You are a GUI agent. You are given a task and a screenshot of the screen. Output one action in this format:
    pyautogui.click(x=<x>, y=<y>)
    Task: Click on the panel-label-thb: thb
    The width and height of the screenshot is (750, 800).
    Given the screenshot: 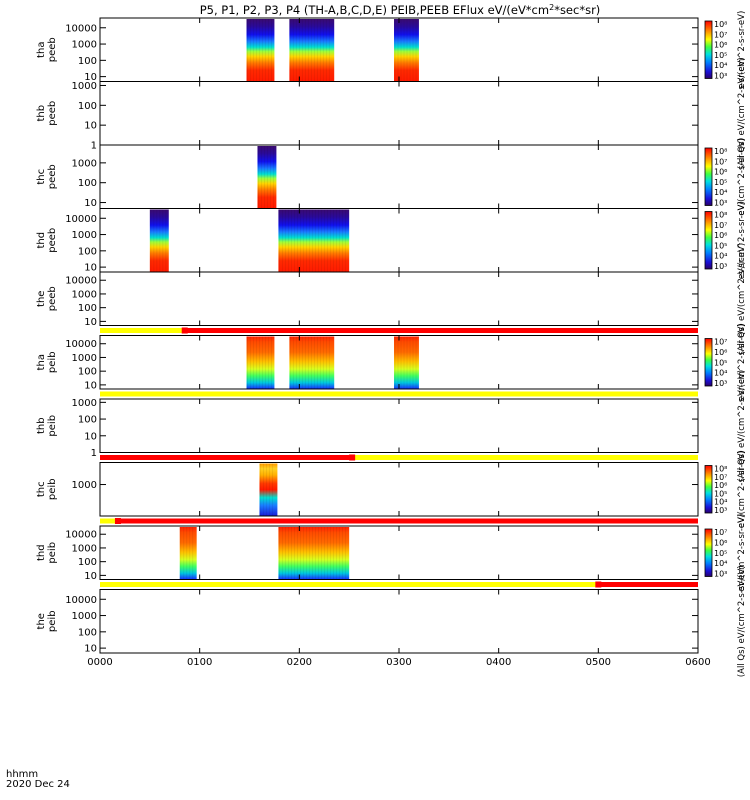 What is the action you would take?
    pyautogui.click(x=41, y=113)
    